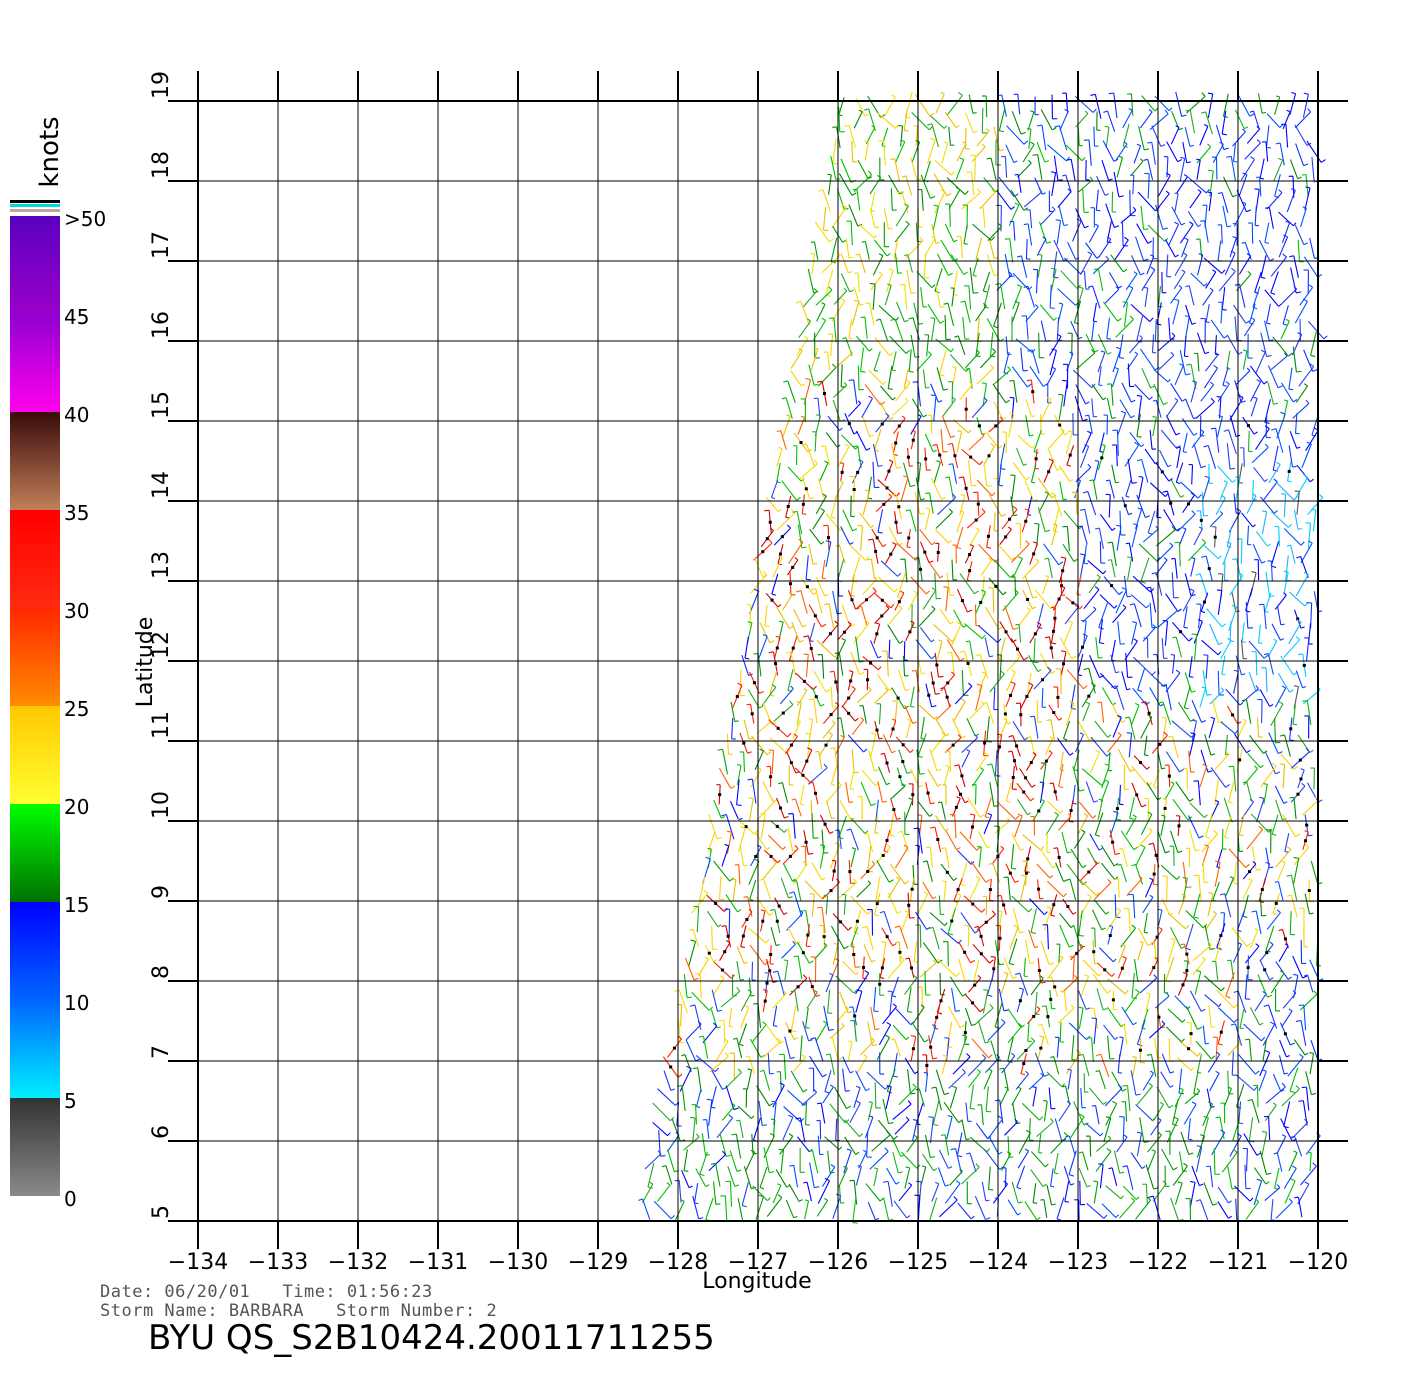 The height and width of the screenshot is (1400, 1420). What do you see at coordinates (50, 151) in the screenshot?
I see `colorbar-unit-label: knots` at bounding box center [50, 151].